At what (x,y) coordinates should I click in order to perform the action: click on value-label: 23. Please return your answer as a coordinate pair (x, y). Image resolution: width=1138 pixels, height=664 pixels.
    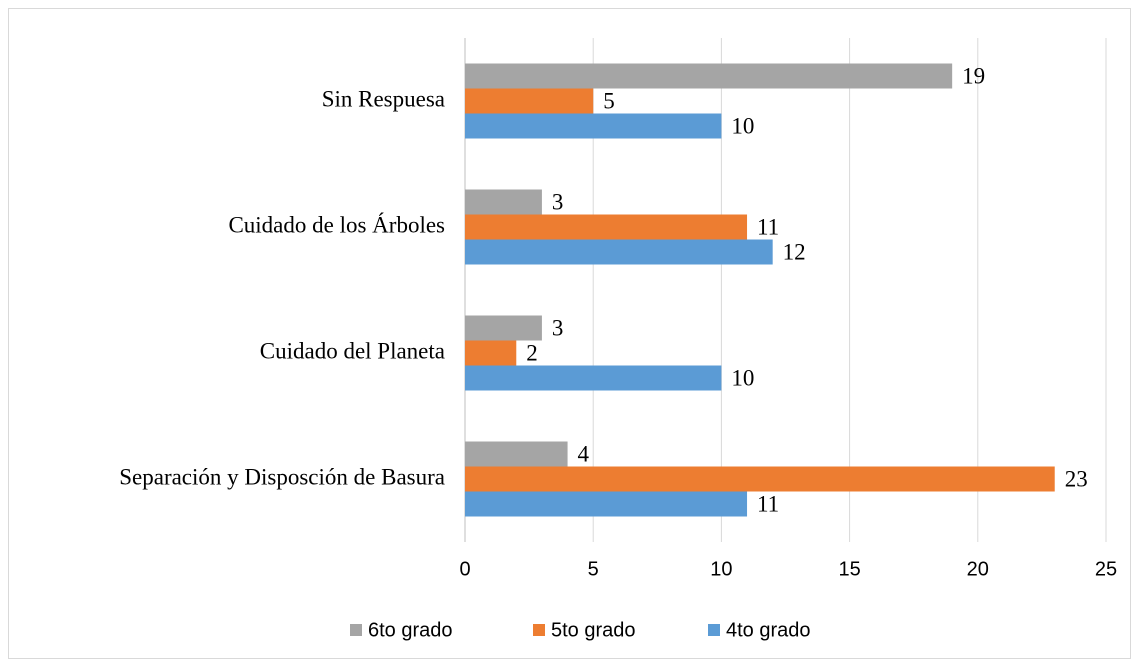
    Looking at the image, I should click on (1076, 478).